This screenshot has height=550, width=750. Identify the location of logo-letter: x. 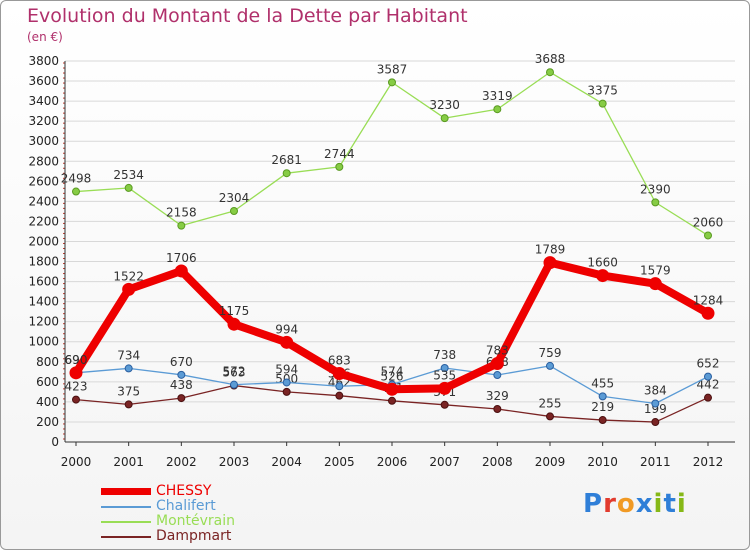
(644, 504).